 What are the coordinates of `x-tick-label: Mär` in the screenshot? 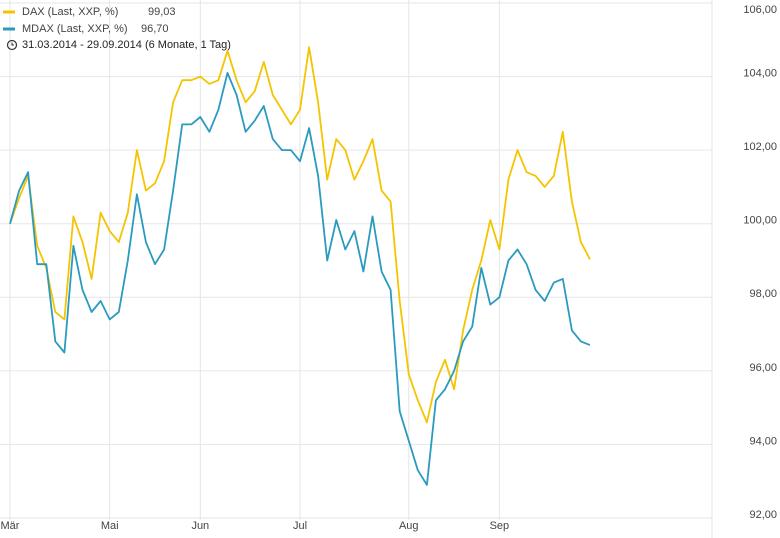 It's located at (10, 526).